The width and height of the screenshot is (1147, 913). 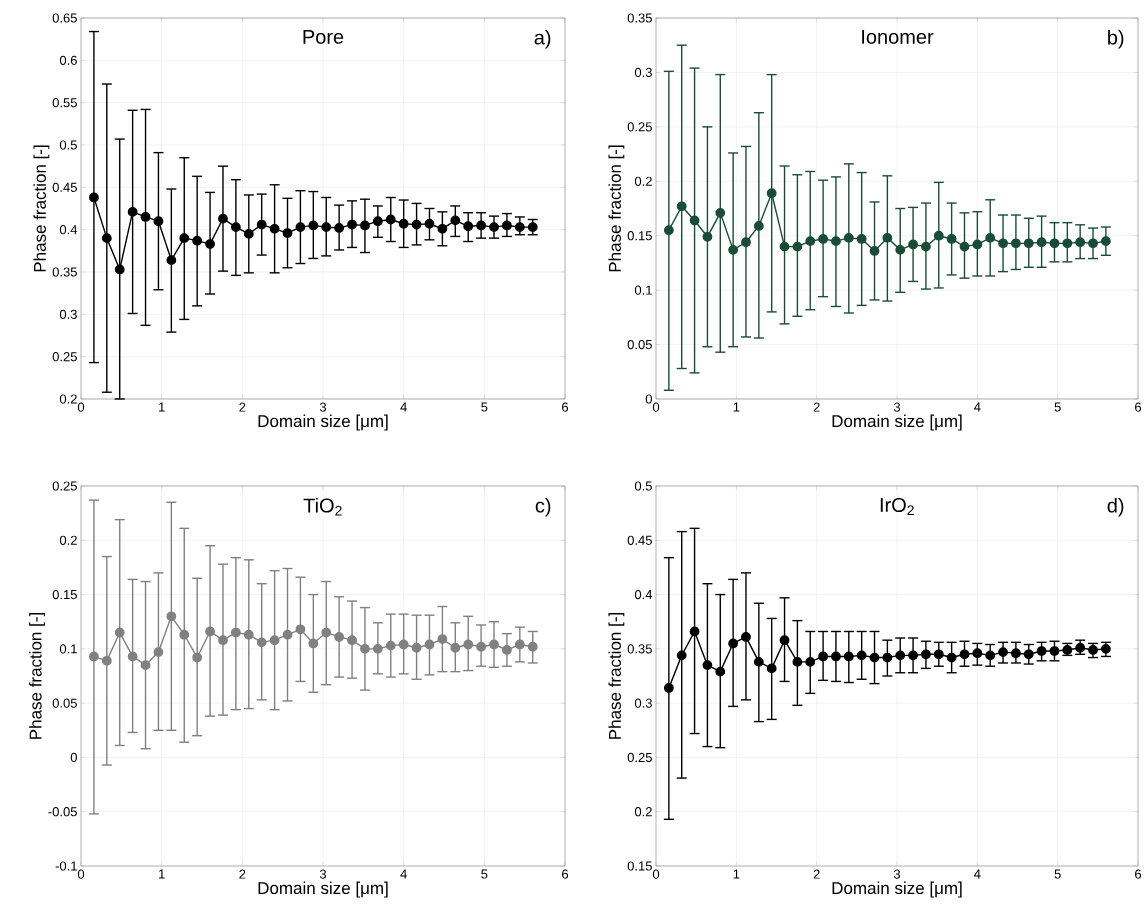 What do you see at coordinates (639, 540) in the screenshot?
I see `y-tick-label: 0.45` at bounding box center [639, 540].